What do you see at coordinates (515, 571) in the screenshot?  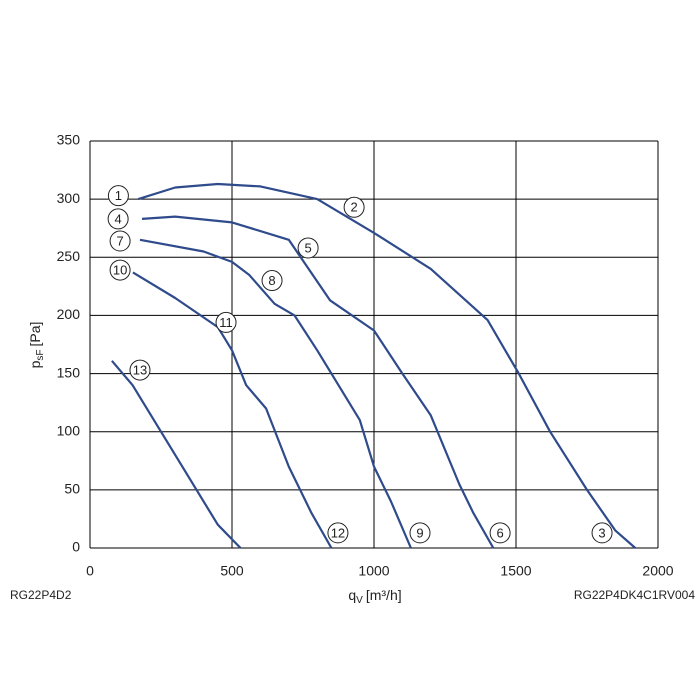 I see `x-tick-label: 1500` at bounding box center [515, 571].